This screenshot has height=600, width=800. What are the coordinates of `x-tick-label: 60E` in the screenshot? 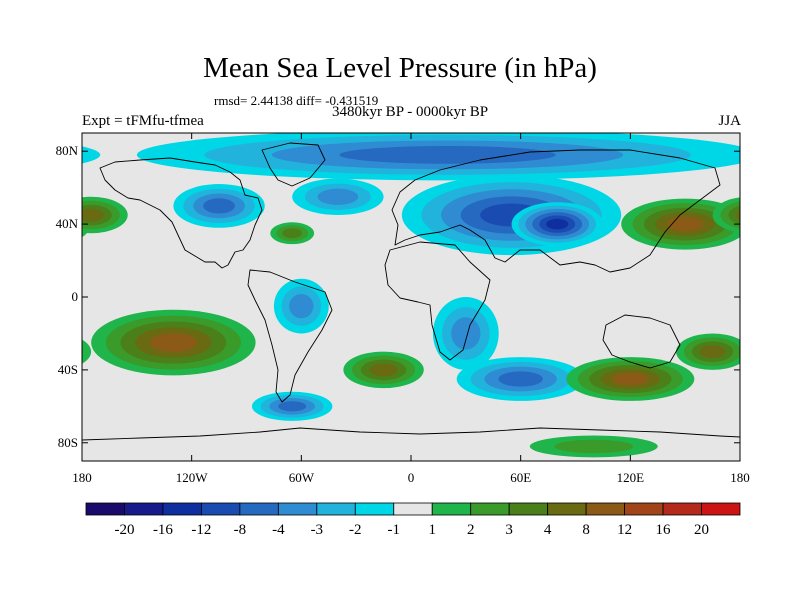 It's located at (520, 477).